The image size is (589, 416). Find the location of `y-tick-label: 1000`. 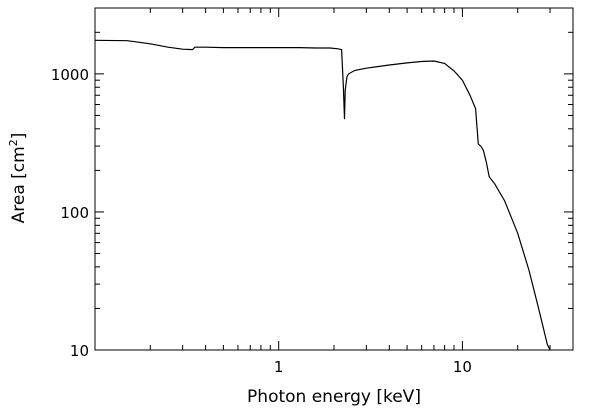

y-tick-label: 1000 is located at coordinates (70, 75).